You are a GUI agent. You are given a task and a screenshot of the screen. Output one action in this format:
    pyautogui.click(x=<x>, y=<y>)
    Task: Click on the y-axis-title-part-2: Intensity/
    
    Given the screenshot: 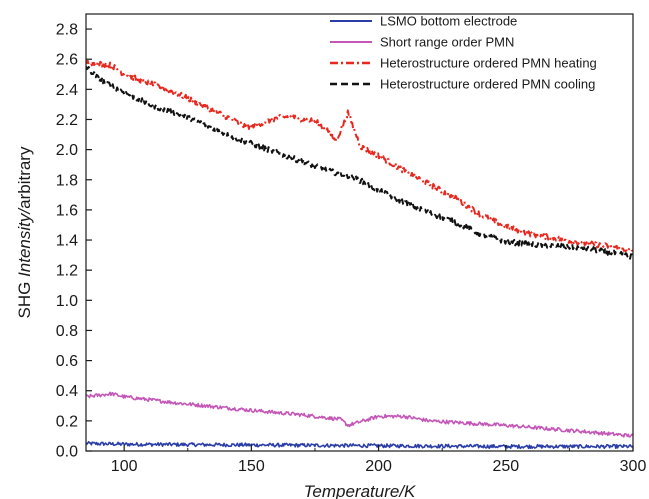 What is the action you would take?
    pyautogui.click(x=24, y=242)
    